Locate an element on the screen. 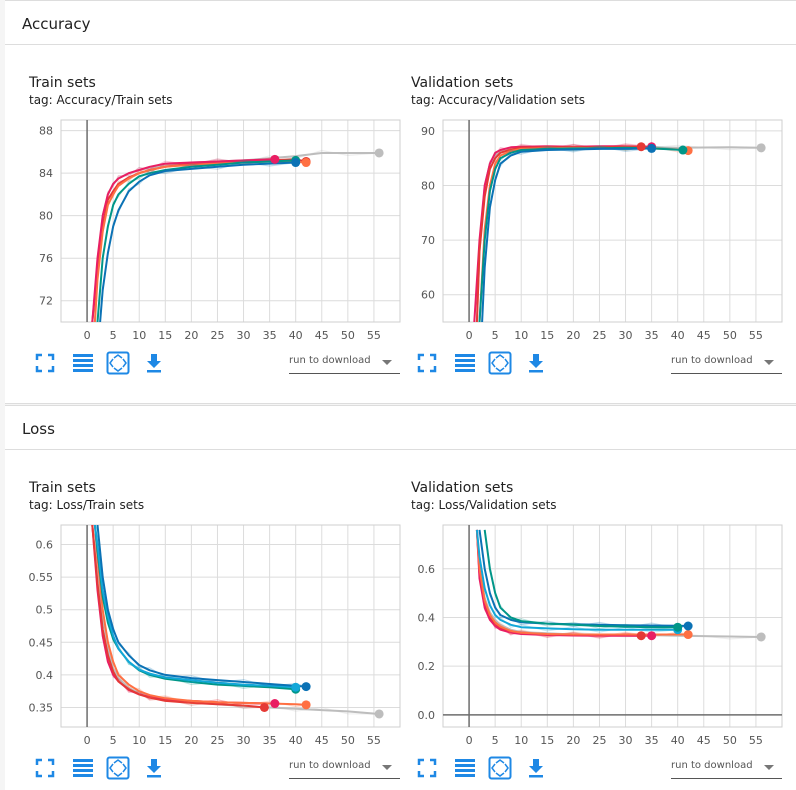 The width and height of the screenshot is (796, 790). x-tick-label: 15 is located at coordinates (165, 335).